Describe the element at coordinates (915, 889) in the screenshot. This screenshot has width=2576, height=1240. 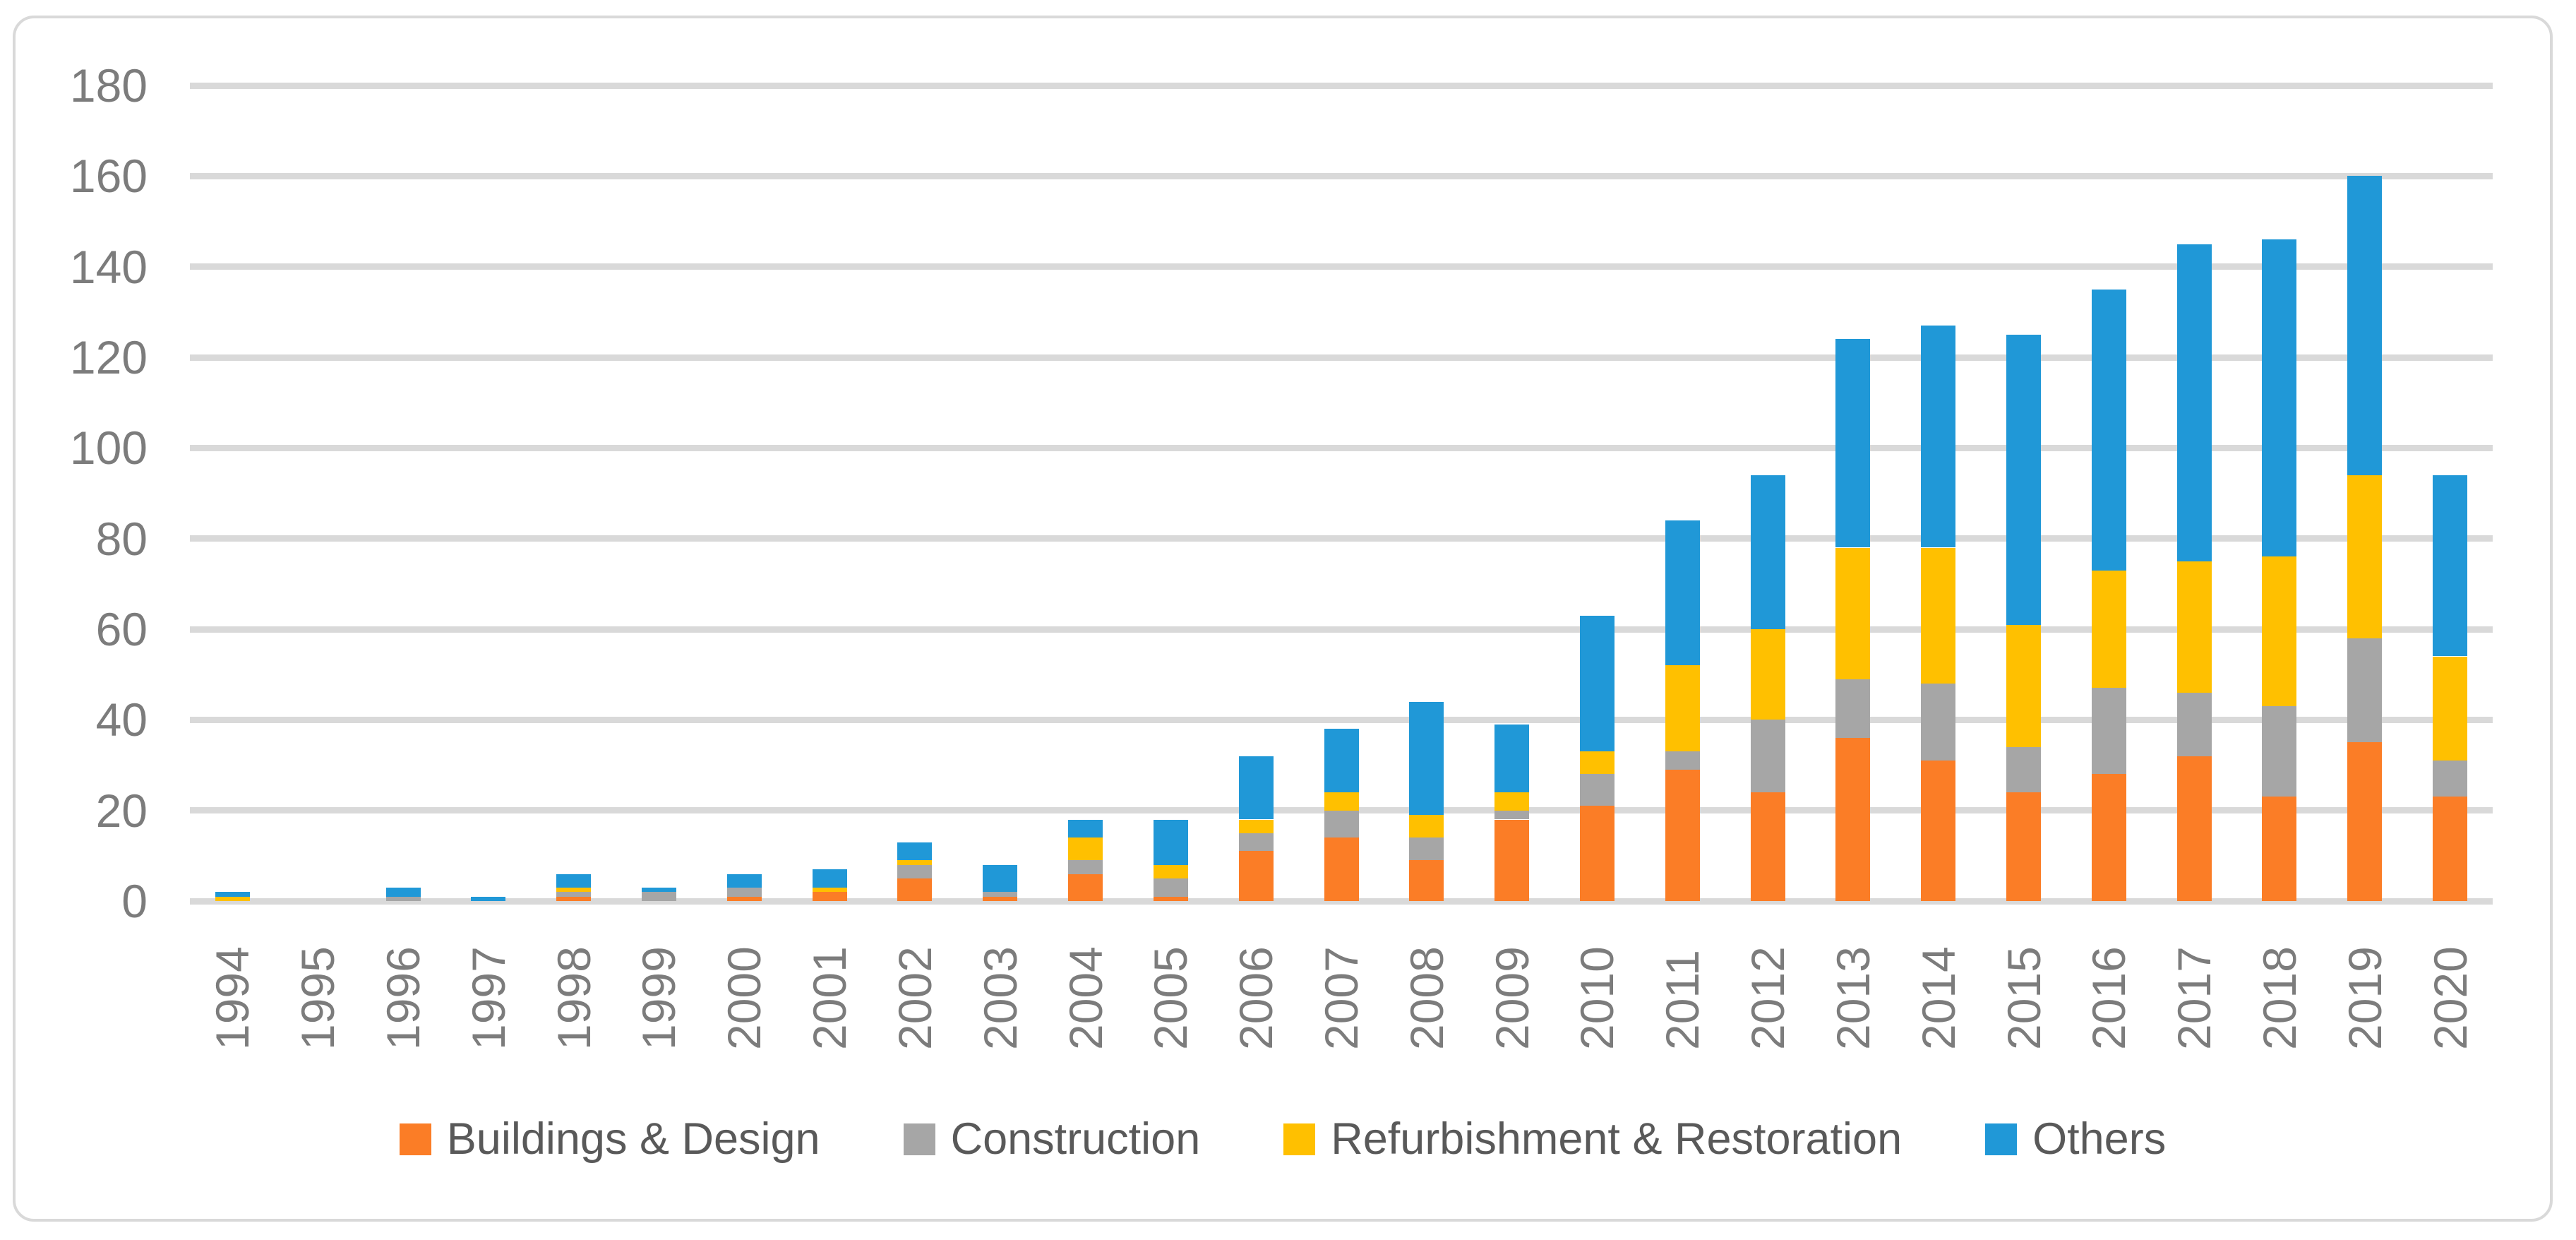
I see `bar-segment-2002-buildings-design` at that location.